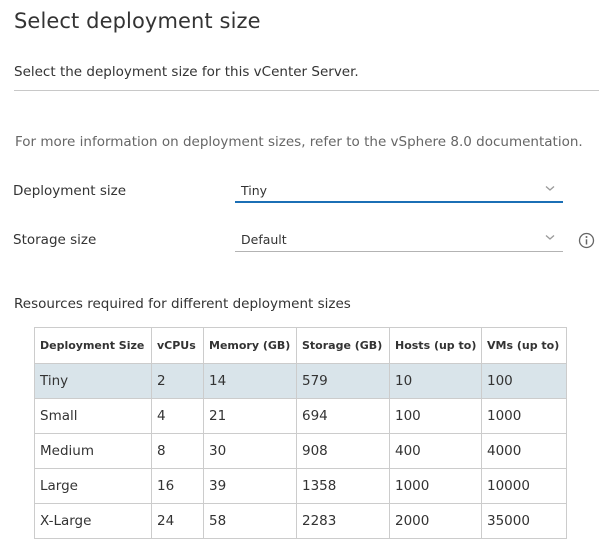 This screenshot has height=548, width=599. Describe the element at coordinates (93, 451) in the screenshot. I see `table-cell: Medium` at that location.